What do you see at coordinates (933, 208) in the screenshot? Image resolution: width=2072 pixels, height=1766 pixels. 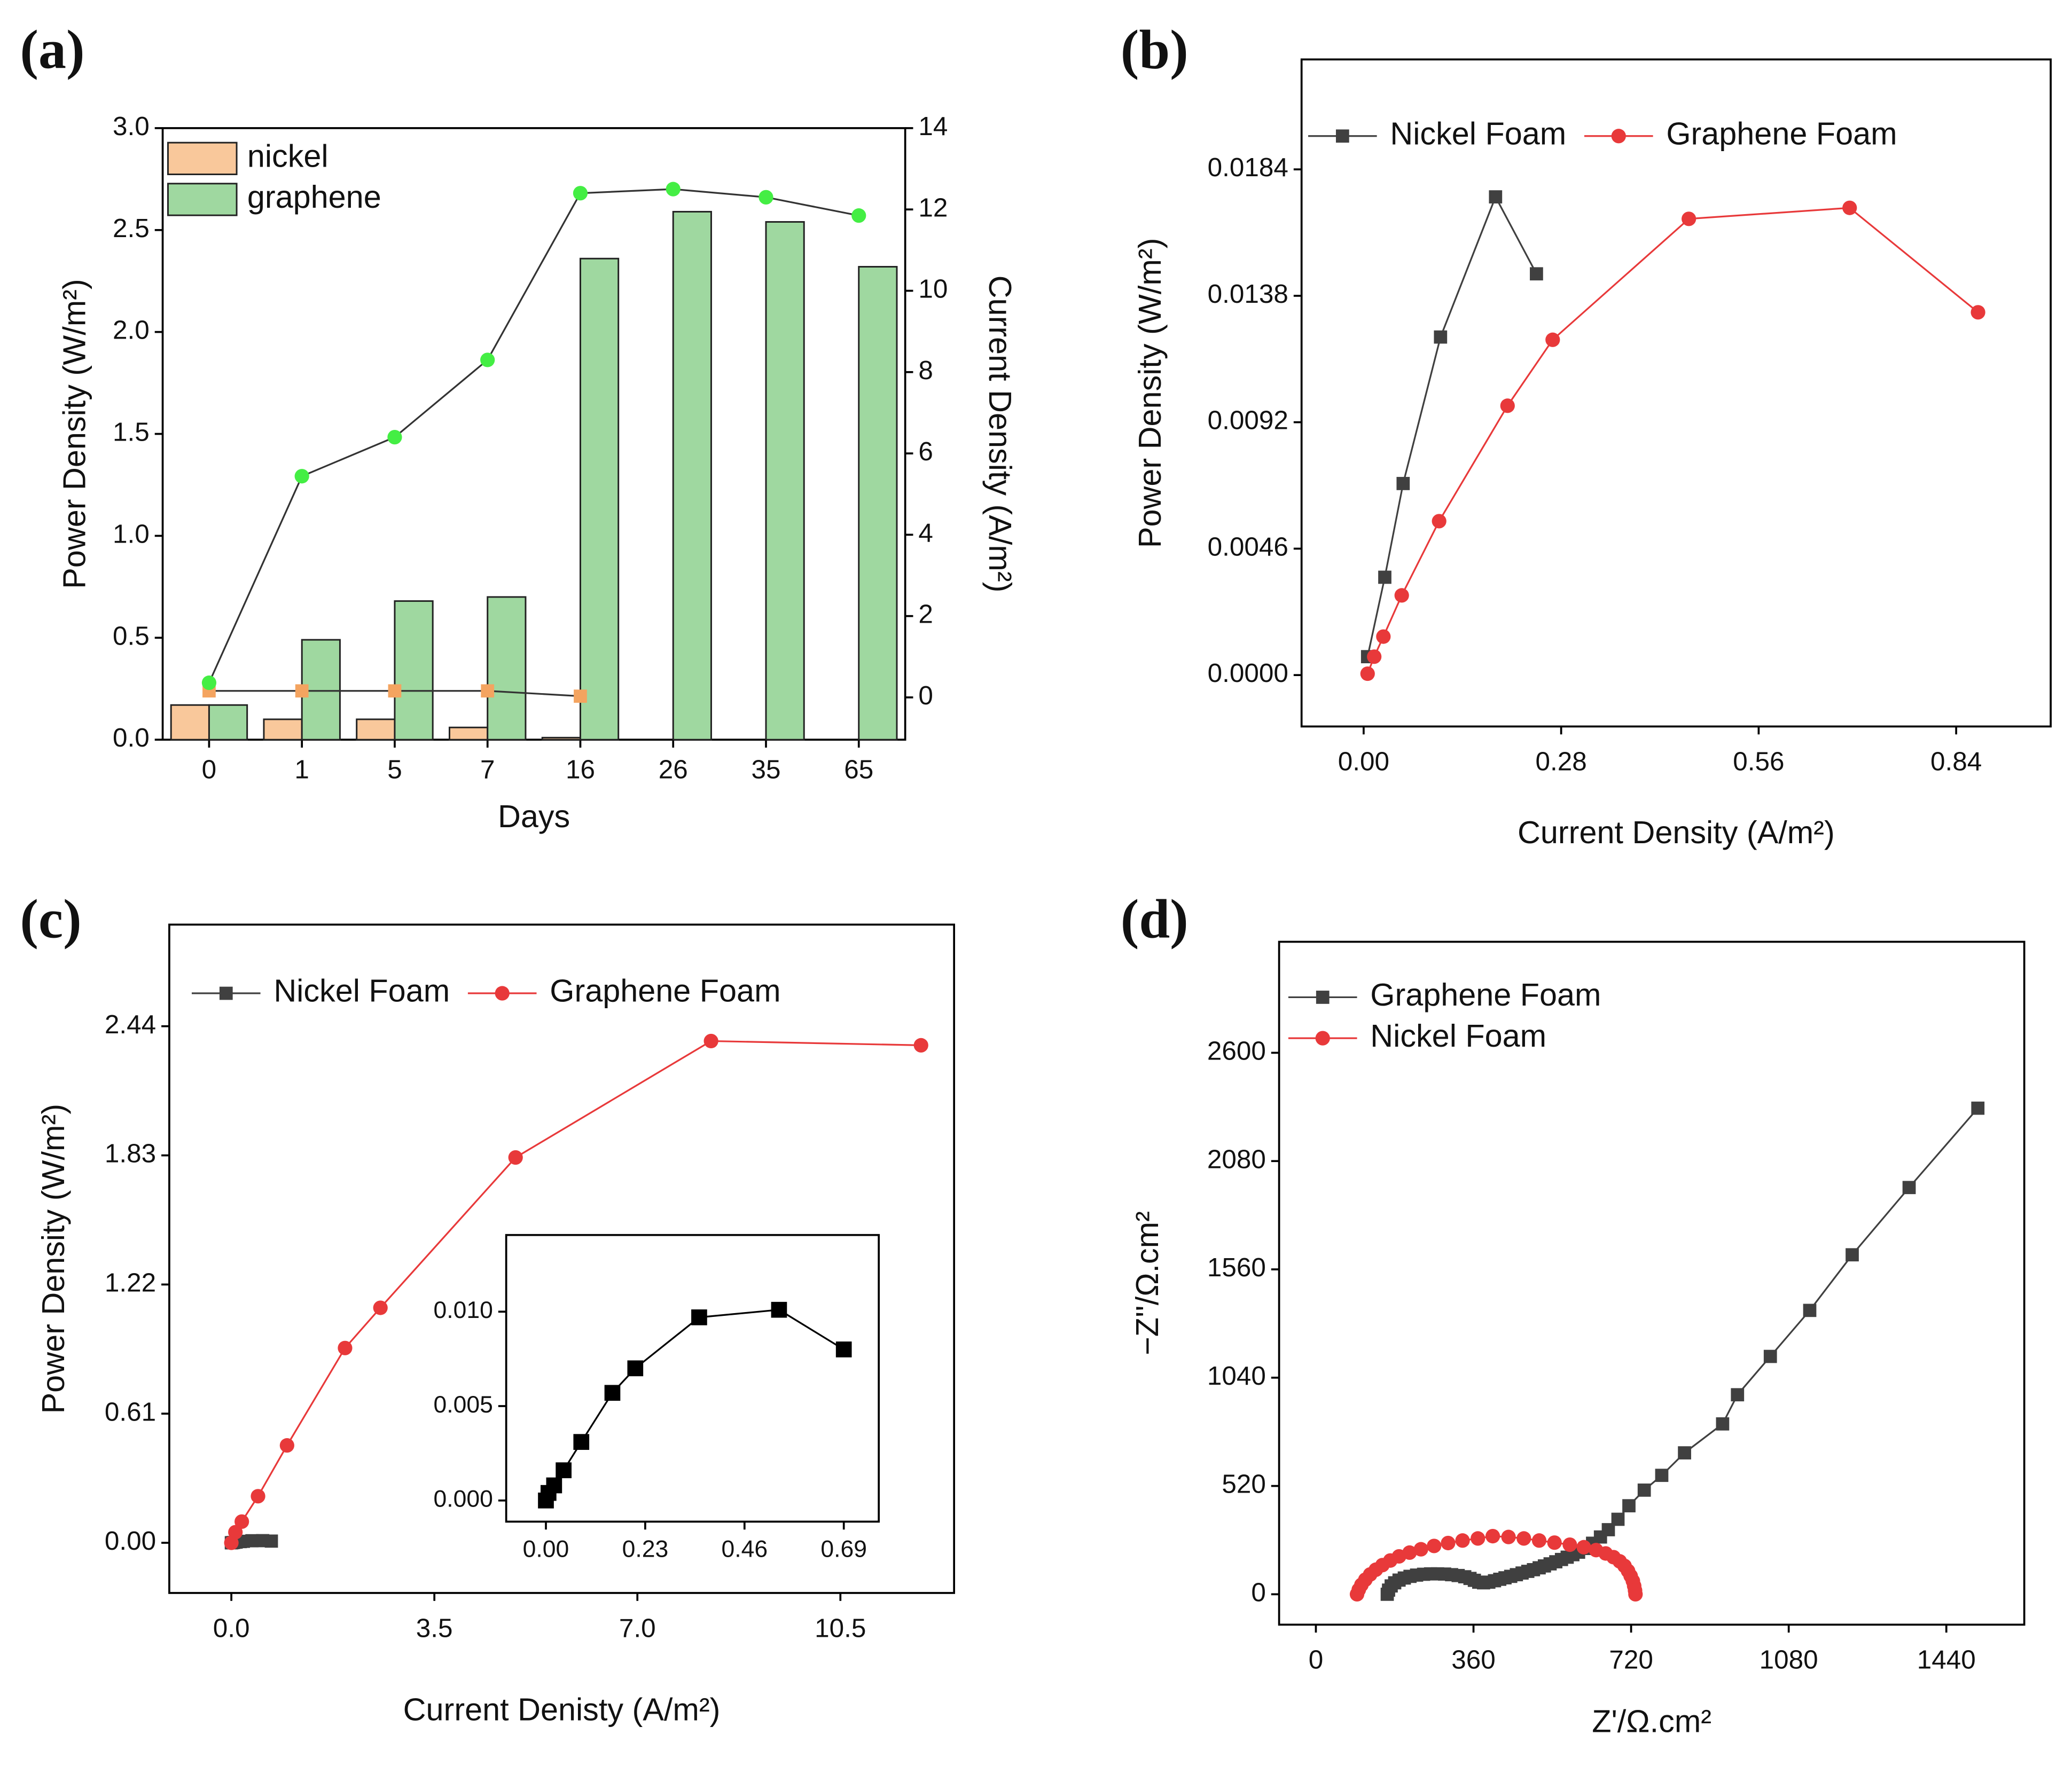 I see `y2-tick-label: 12` at bounding box center [933, 208].